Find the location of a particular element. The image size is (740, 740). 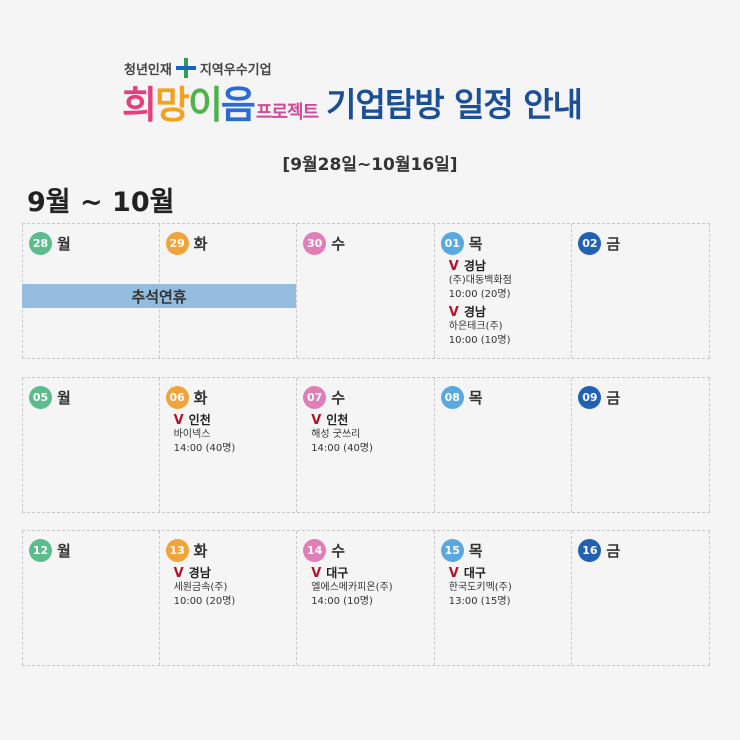

day-header: 05 월 is located at coordinates (94, 397).